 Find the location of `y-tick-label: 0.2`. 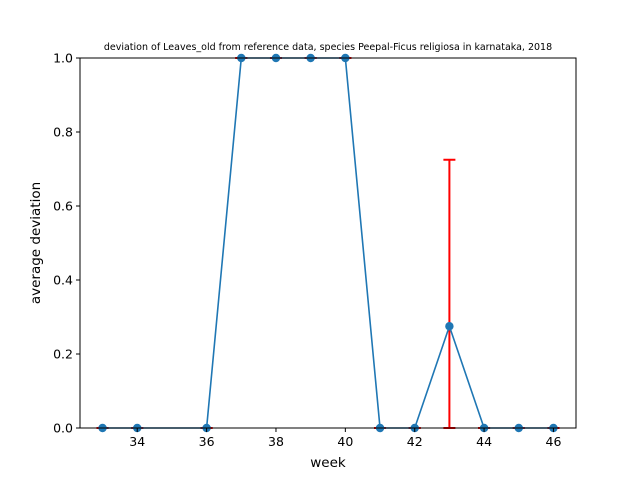

y-tick-label: 0.2 is located at coordinates (63, 354).